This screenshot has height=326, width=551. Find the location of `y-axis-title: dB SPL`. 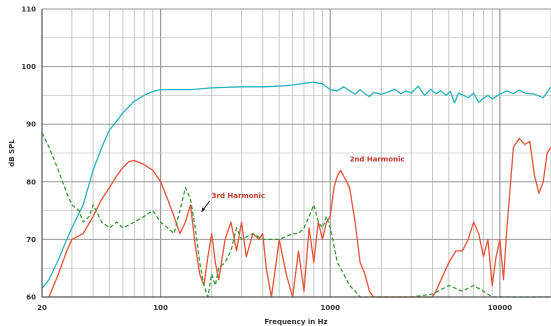

y-axis-title: dB SPL is located at coordinates (12, 153).